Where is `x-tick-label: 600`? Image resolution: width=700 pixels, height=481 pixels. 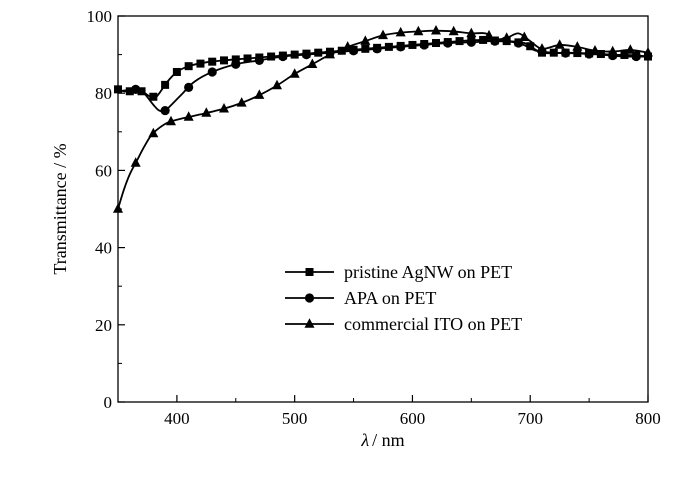 x-tick-label: 600 is located at coordinates (413, 418).